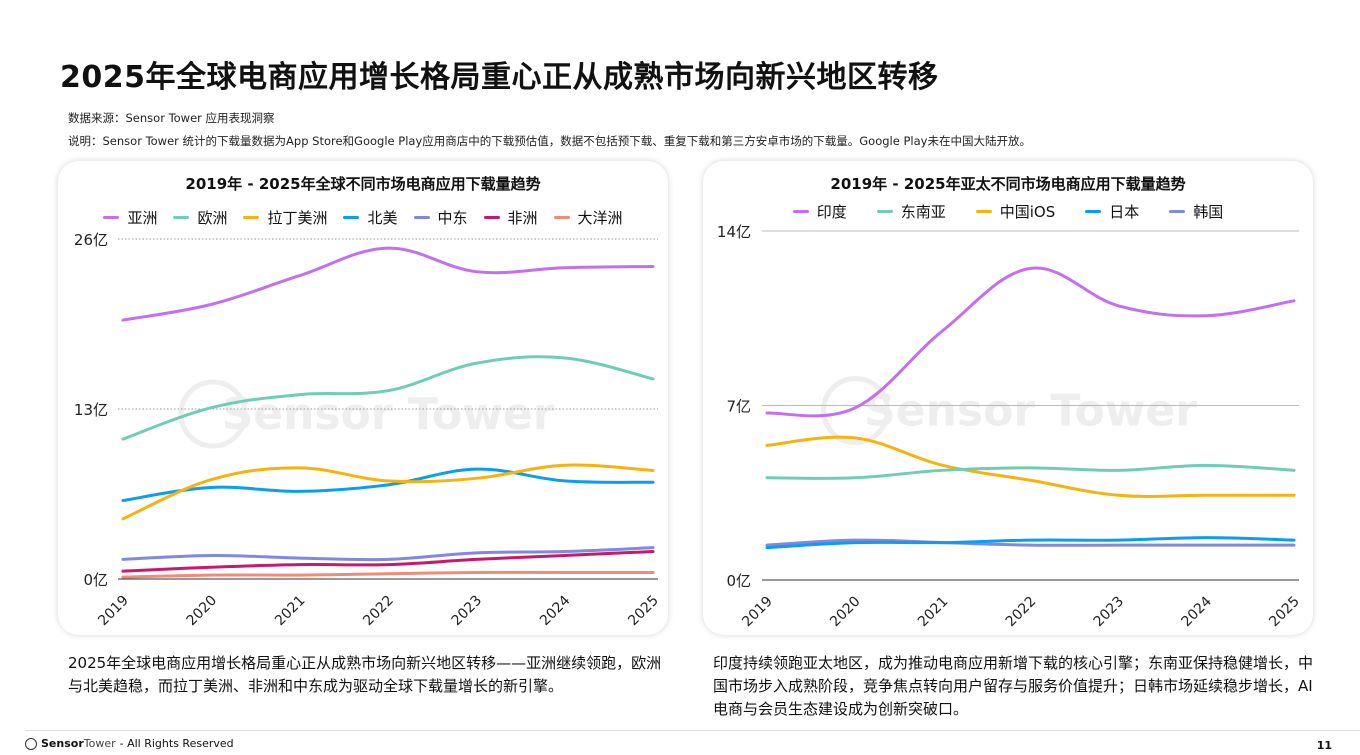 This screenshot has width=1360, height=755. Describe the element at coordinates (176, 743) in the screenshot. I see `rights-text: - All Rights Reserved` at that location.